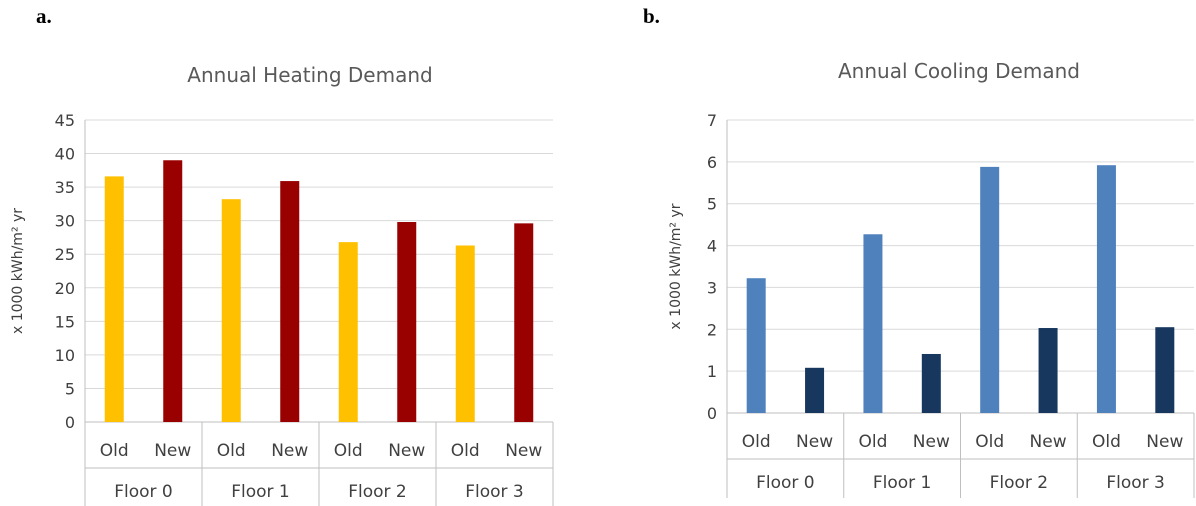 The height and width of the screenshot is (506, 1196). What do you see at coordinates (44, 16) in the screenshot?
I see `panel-label-a: a.` at bounding box center [44, 16].